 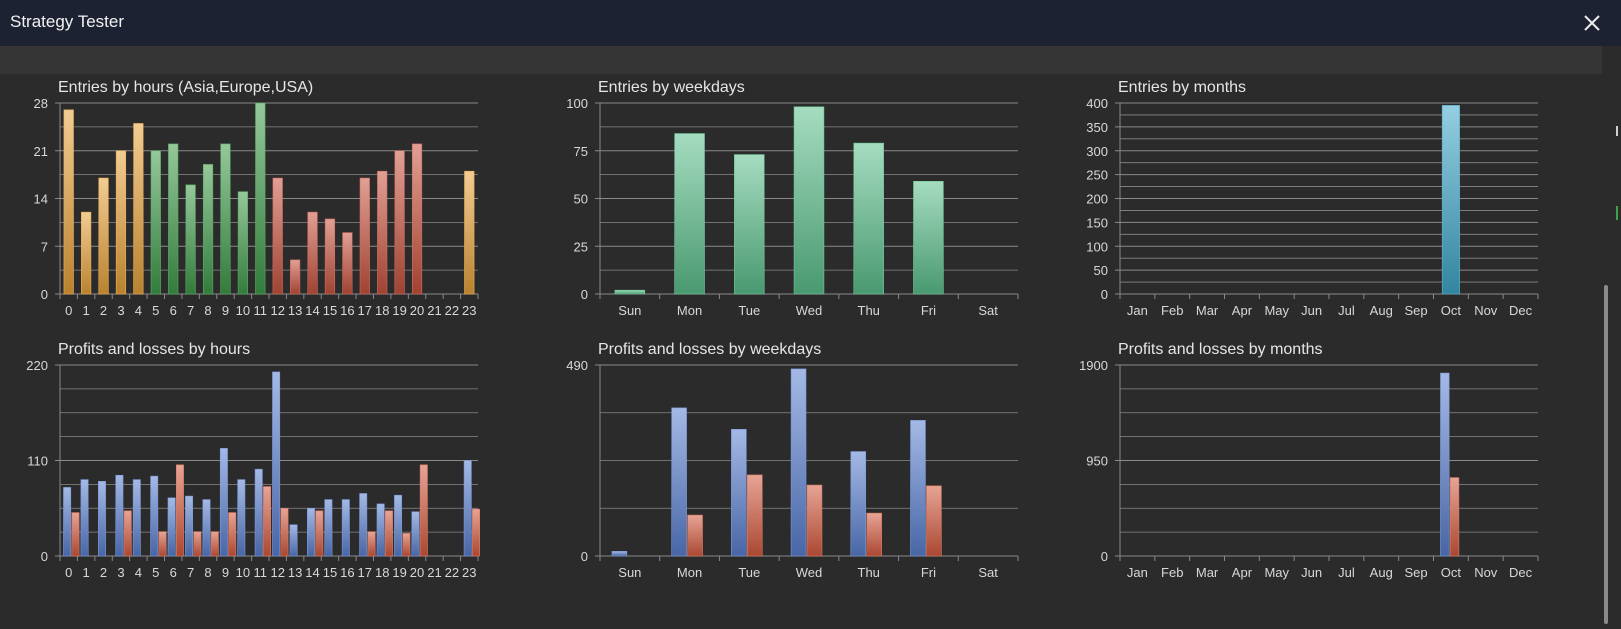 What do you see at coordinates (44, 246) in the screenshot?
I see `y-tick-label: 7` at bounding box center [44, 246].